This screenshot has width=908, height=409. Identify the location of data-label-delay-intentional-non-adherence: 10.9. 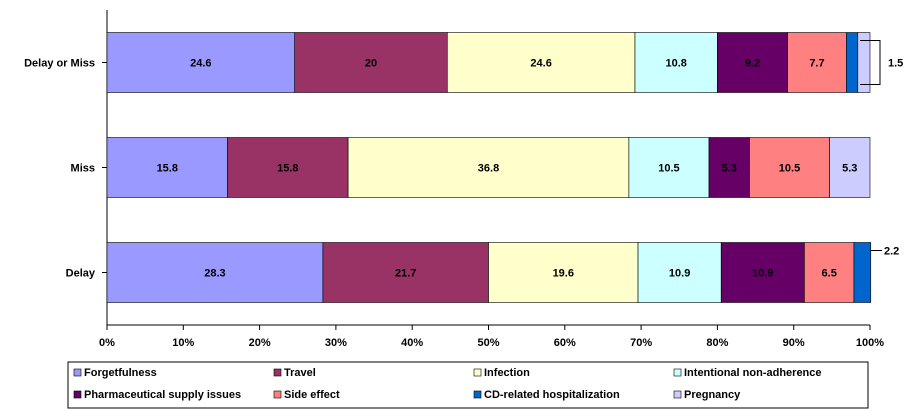
(679, 274).